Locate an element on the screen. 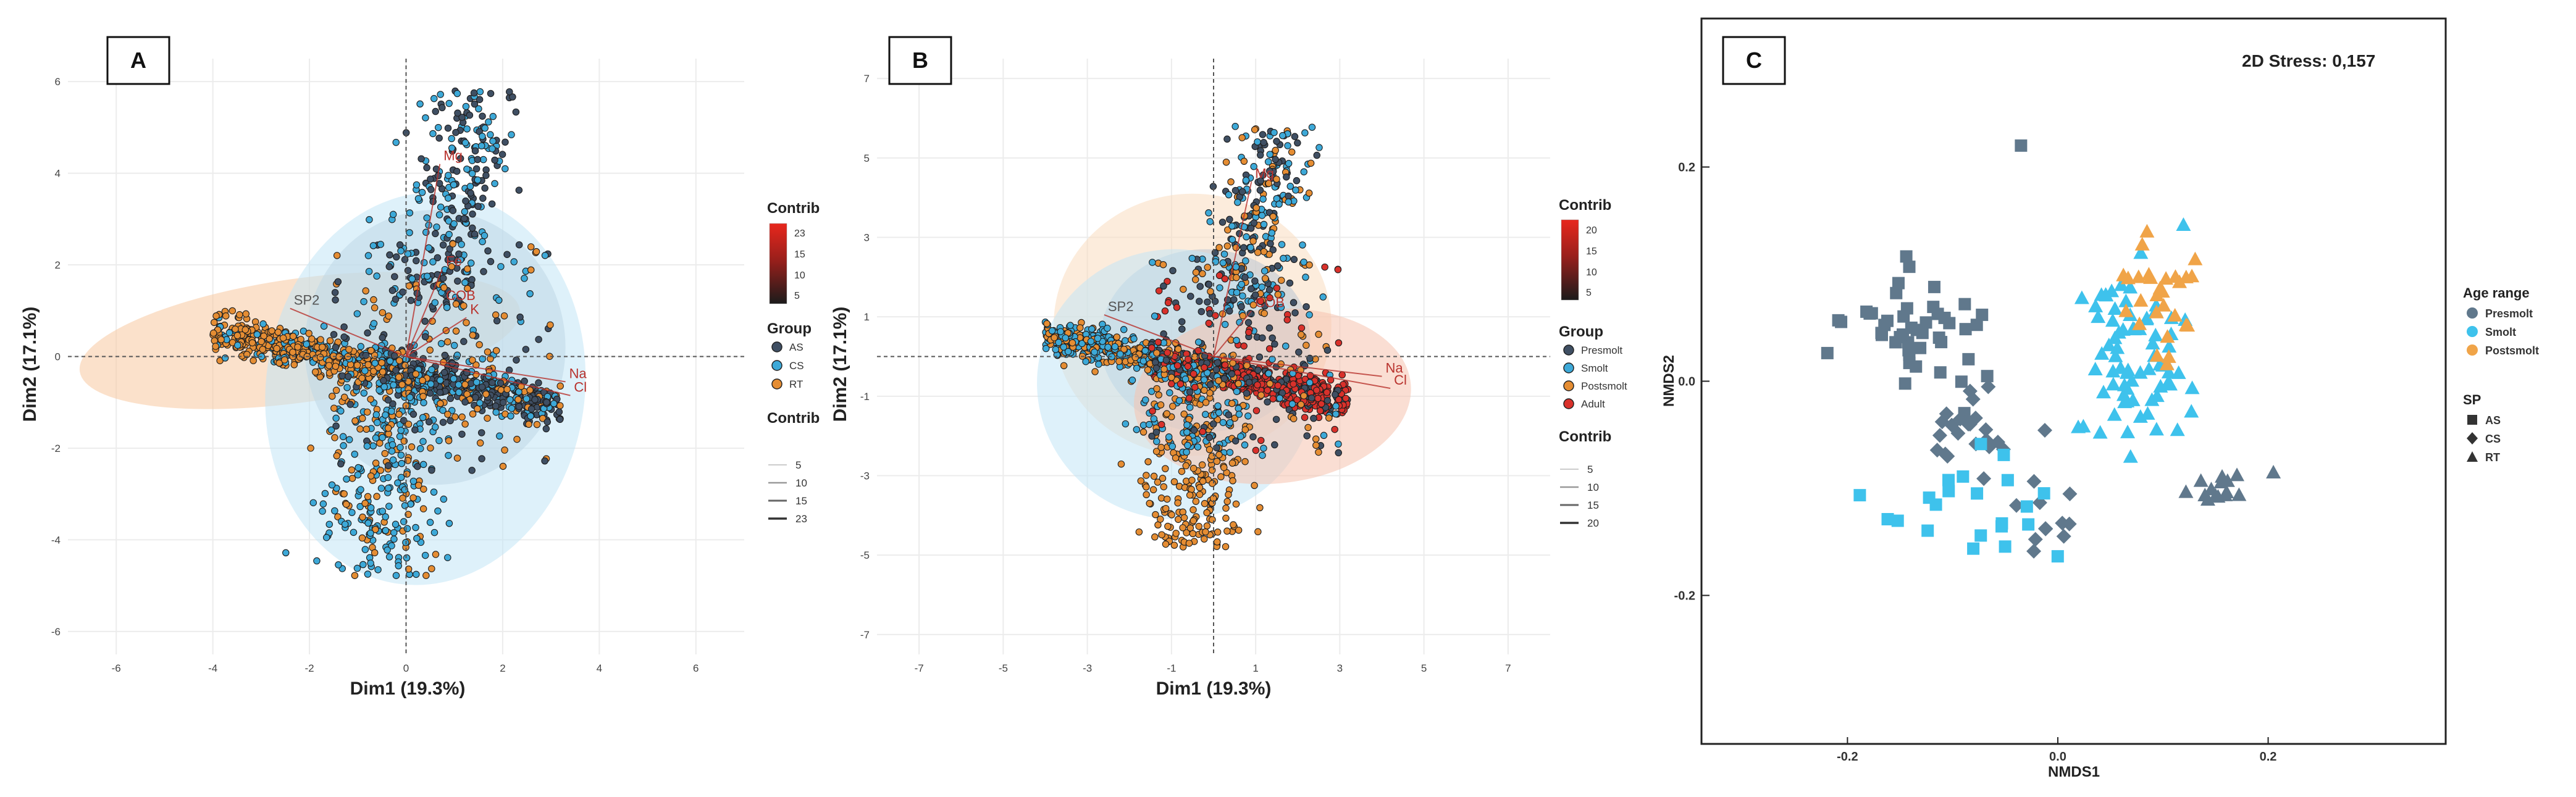  panel-a-legend-label-as: AS is located at coordinates (796, 347).